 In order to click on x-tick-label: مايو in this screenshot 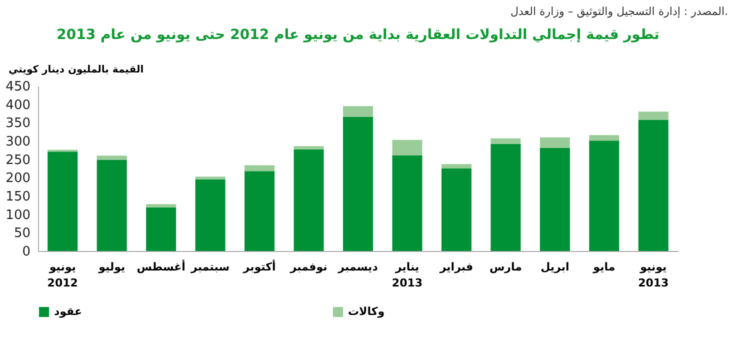, I will do `click(604, 267)`.